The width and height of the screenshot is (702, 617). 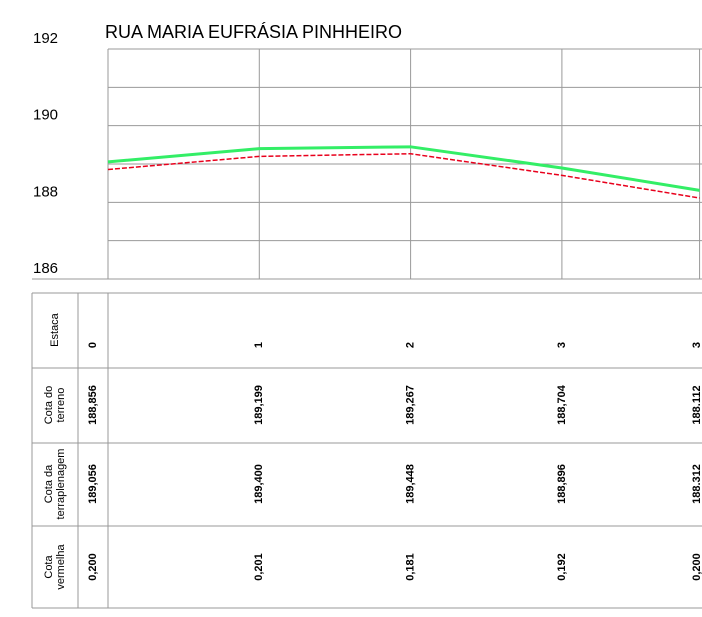 I want to click on row-label: Cota doterreno, so click(x=55, y=405).